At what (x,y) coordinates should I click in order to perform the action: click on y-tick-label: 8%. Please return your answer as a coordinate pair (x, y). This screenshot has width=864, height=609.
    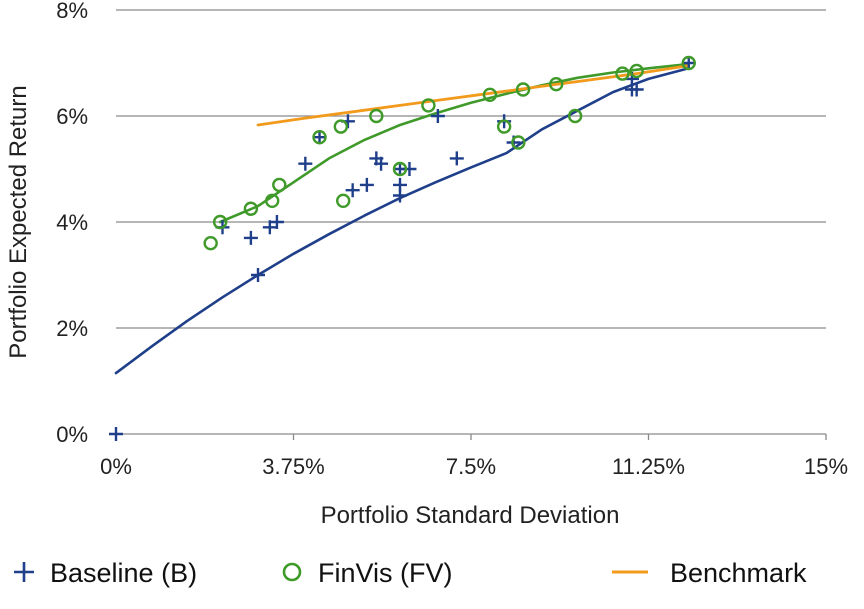
    Looking at the image, I should click on (72, 11).